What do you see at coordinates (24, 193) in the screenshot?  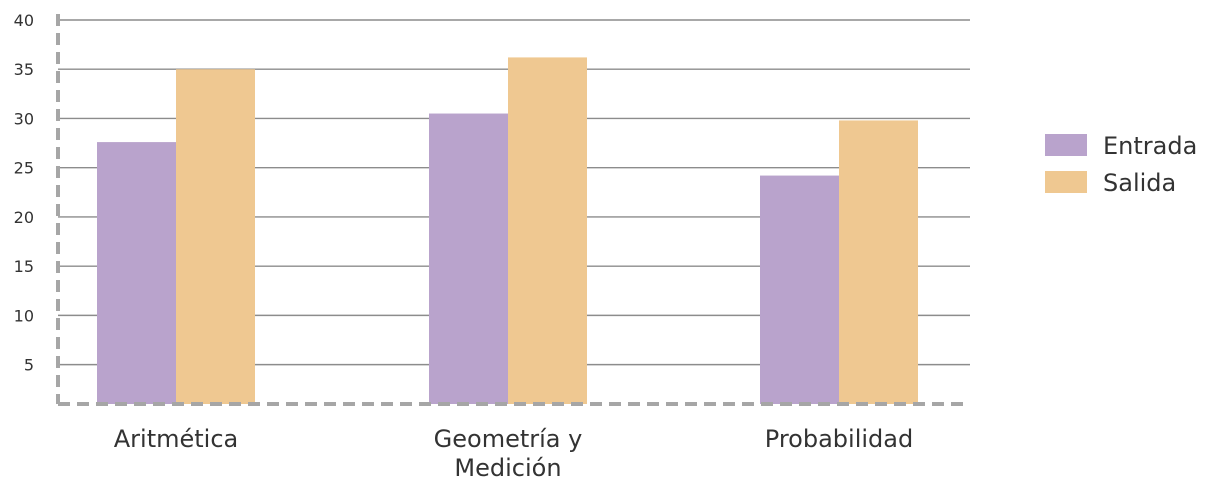 I see `y-tick-labels: 5 10 15 20 25 30 35 40` at bounding box center [24, 193].